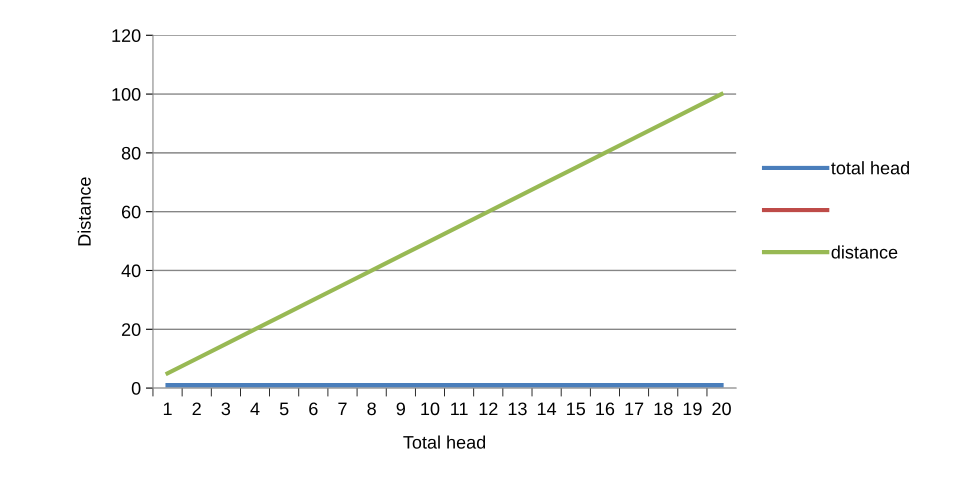 The width and height of the screenshot is (956, 504). What do you see at coordinates (870, 167) in the screenshot?
I see `legend-label: total head` at bounding box center [870, 167].